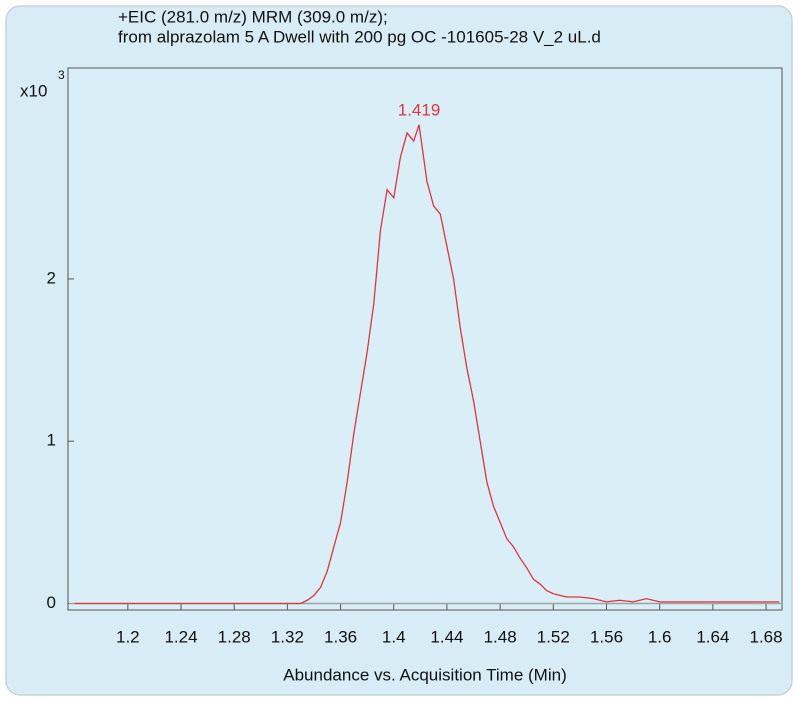 Image resolution: width=798 pixels, height=701 pixels. What do you see at coordinates (394, 636) in the screenshot?
I see `x-tick-label: 1.4` at bounding box center [394, 636].